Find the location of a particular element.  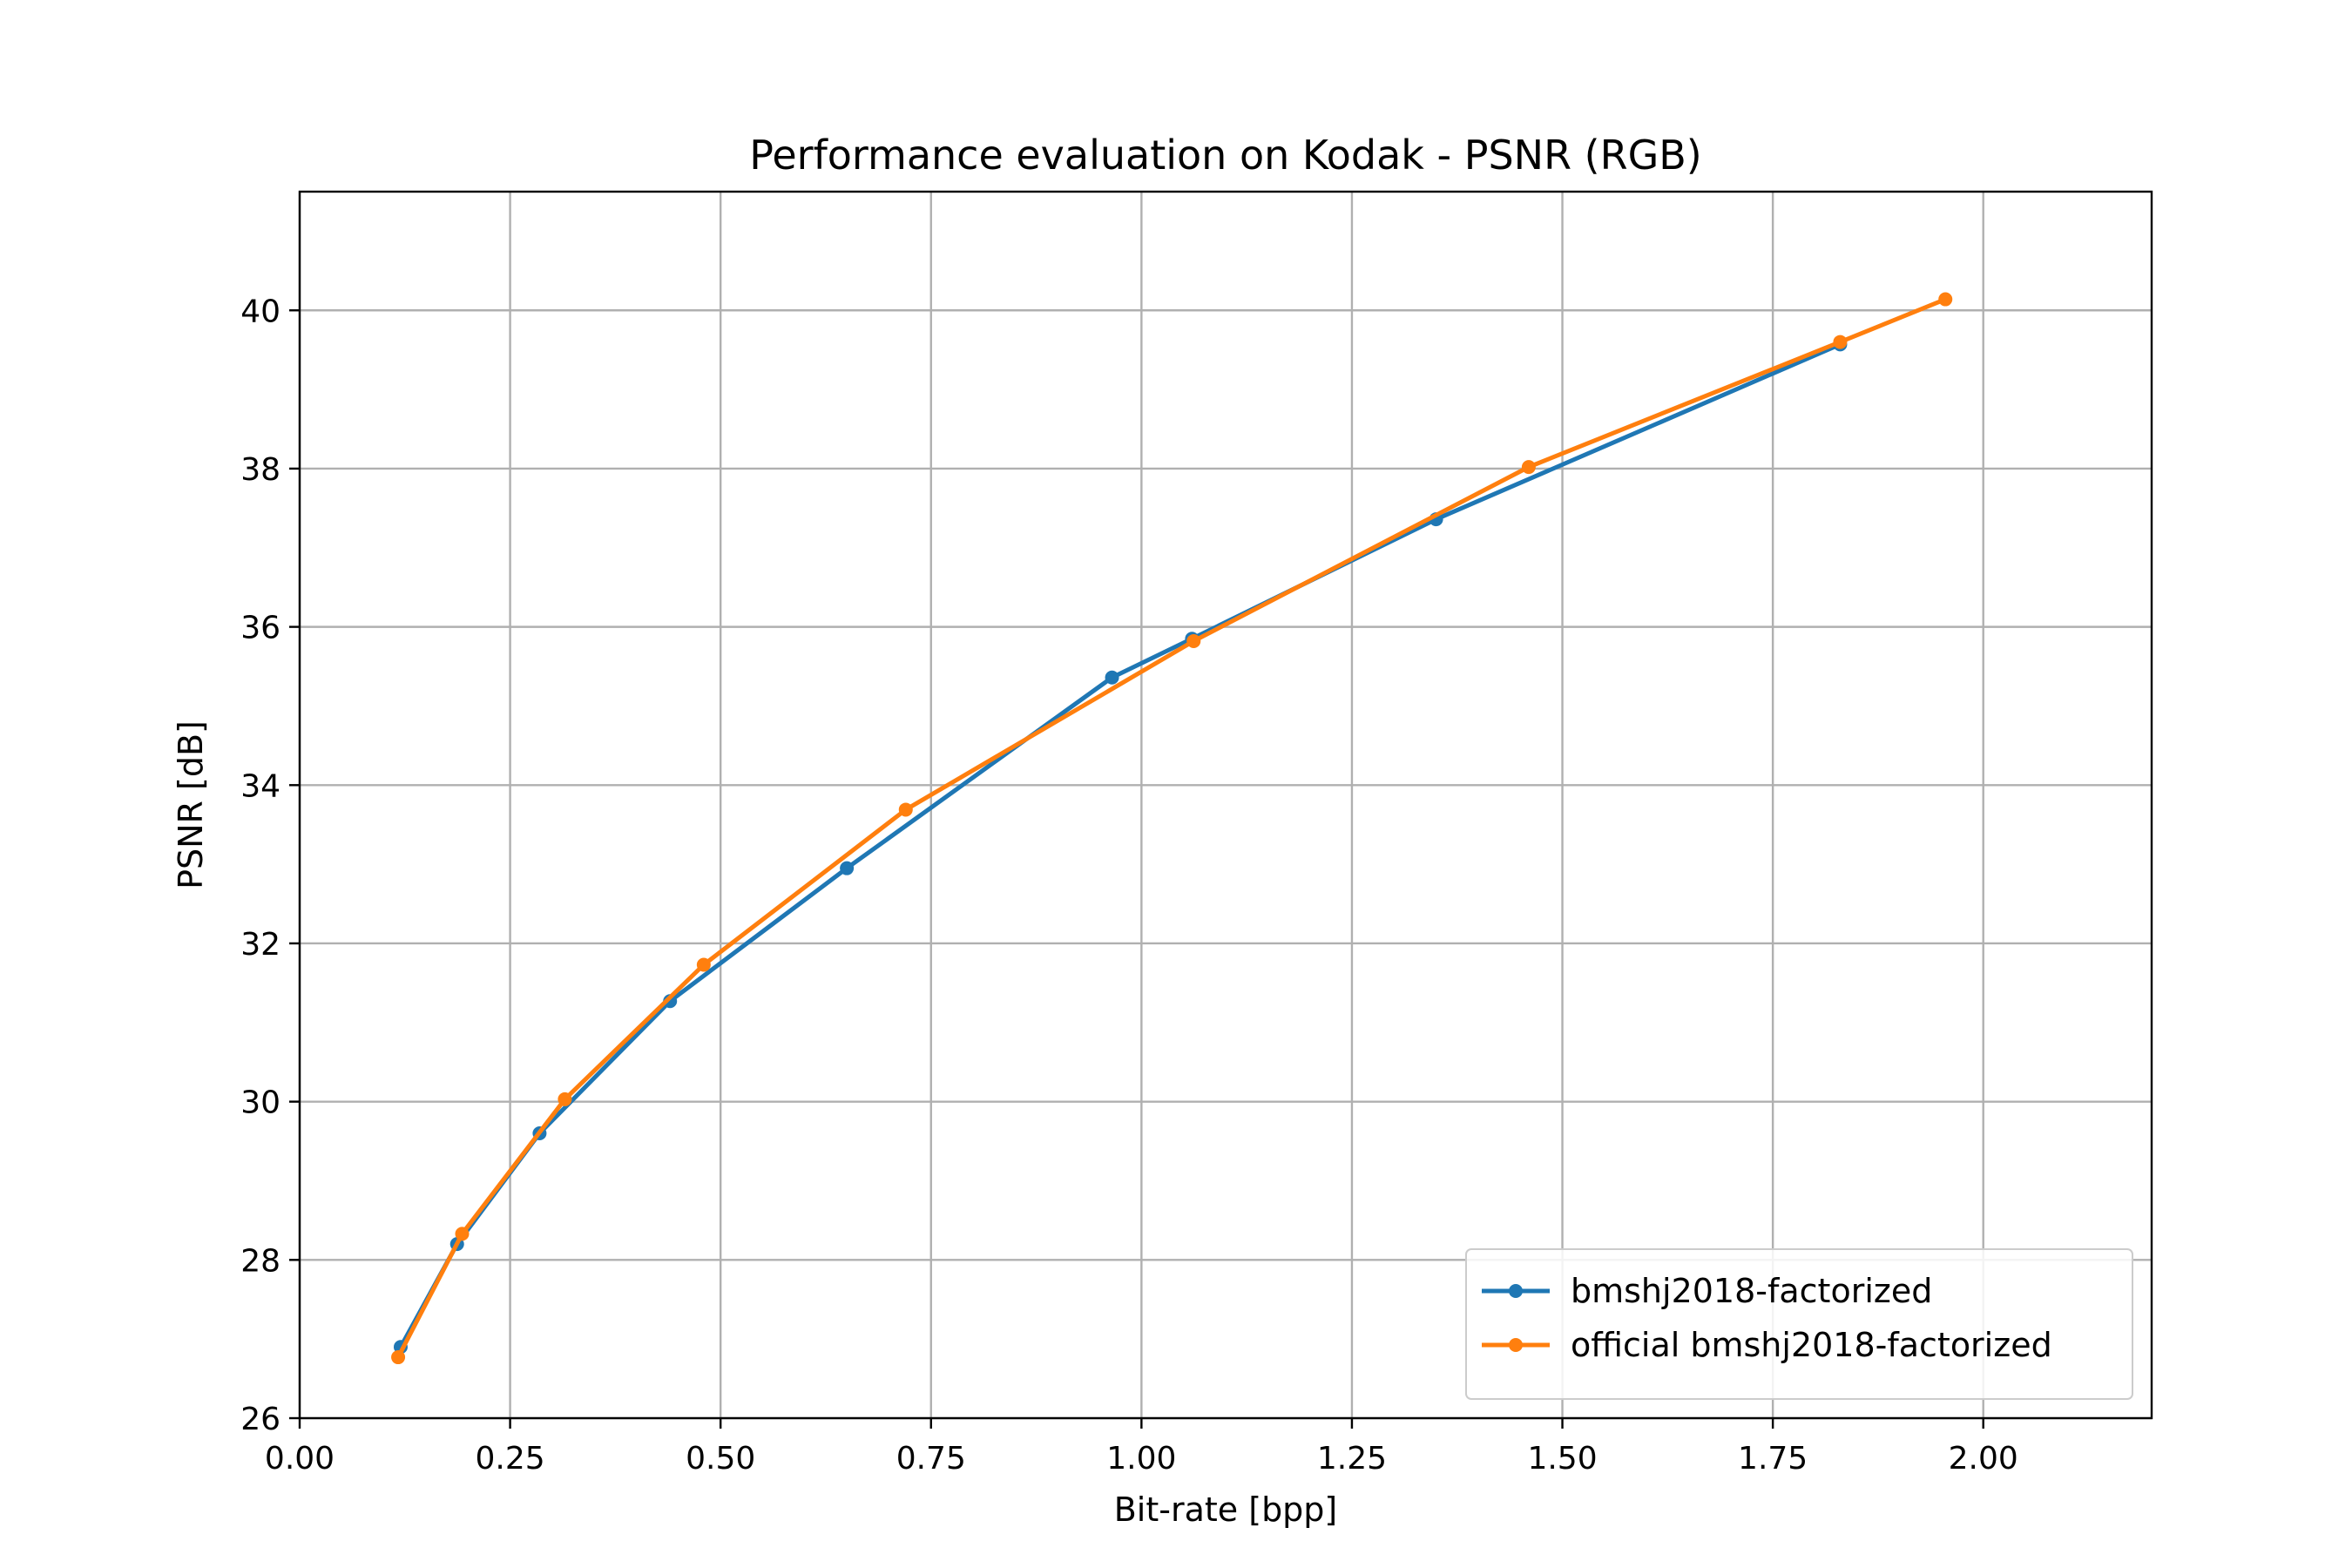

x-tick-label: 0.00 is located at coordinates (300, 1459).